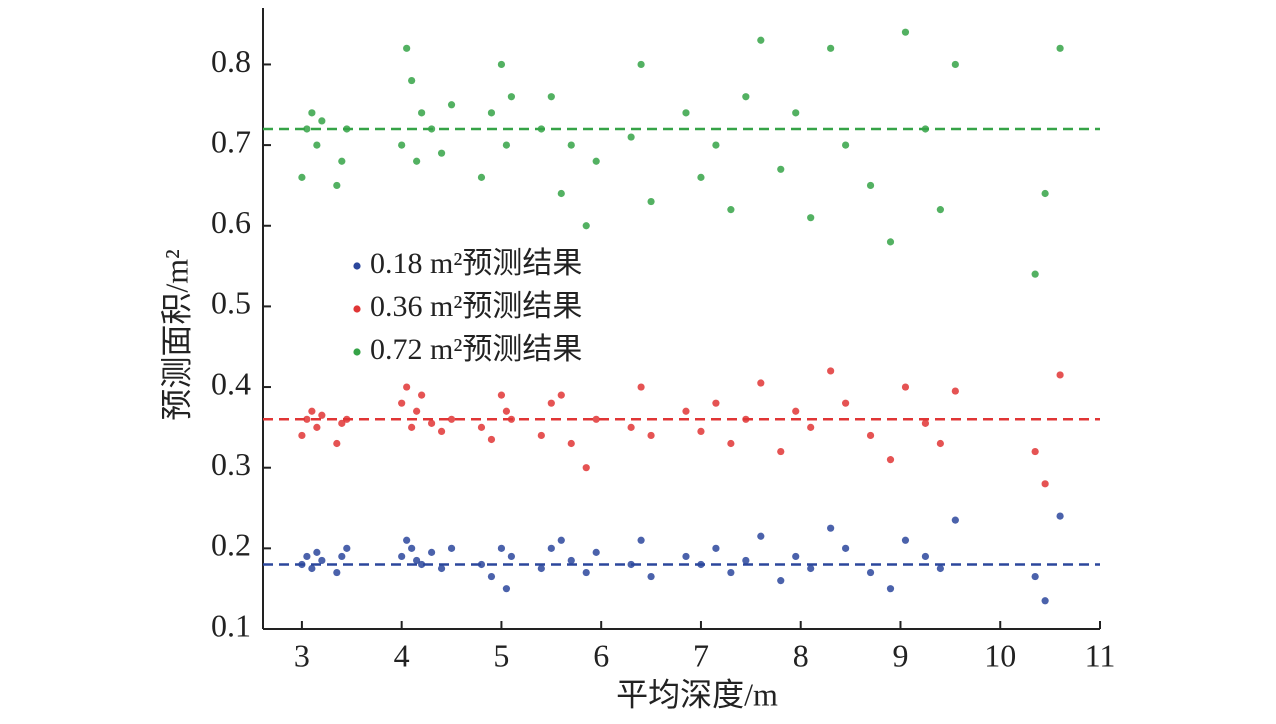 This screenshot has width=1276, height=724. I want to click on x-axis-label: 平均深度/m, so click(697, 694).